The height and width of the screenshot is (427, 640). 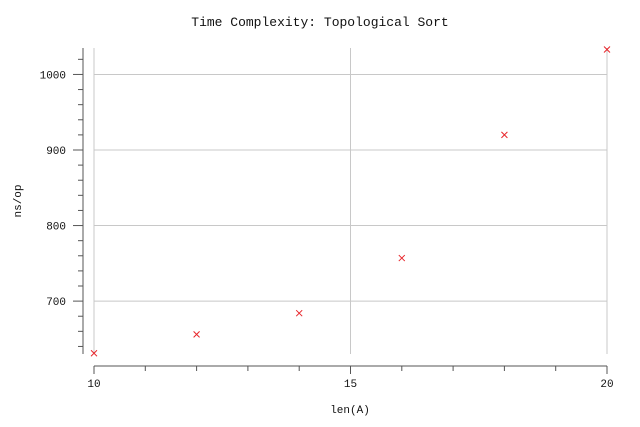 What do you see at coordinates (319, 22) in the screenshot?
I see `chart-title: Time Complexity: Topological Sort` at bounding box center [319, 22].